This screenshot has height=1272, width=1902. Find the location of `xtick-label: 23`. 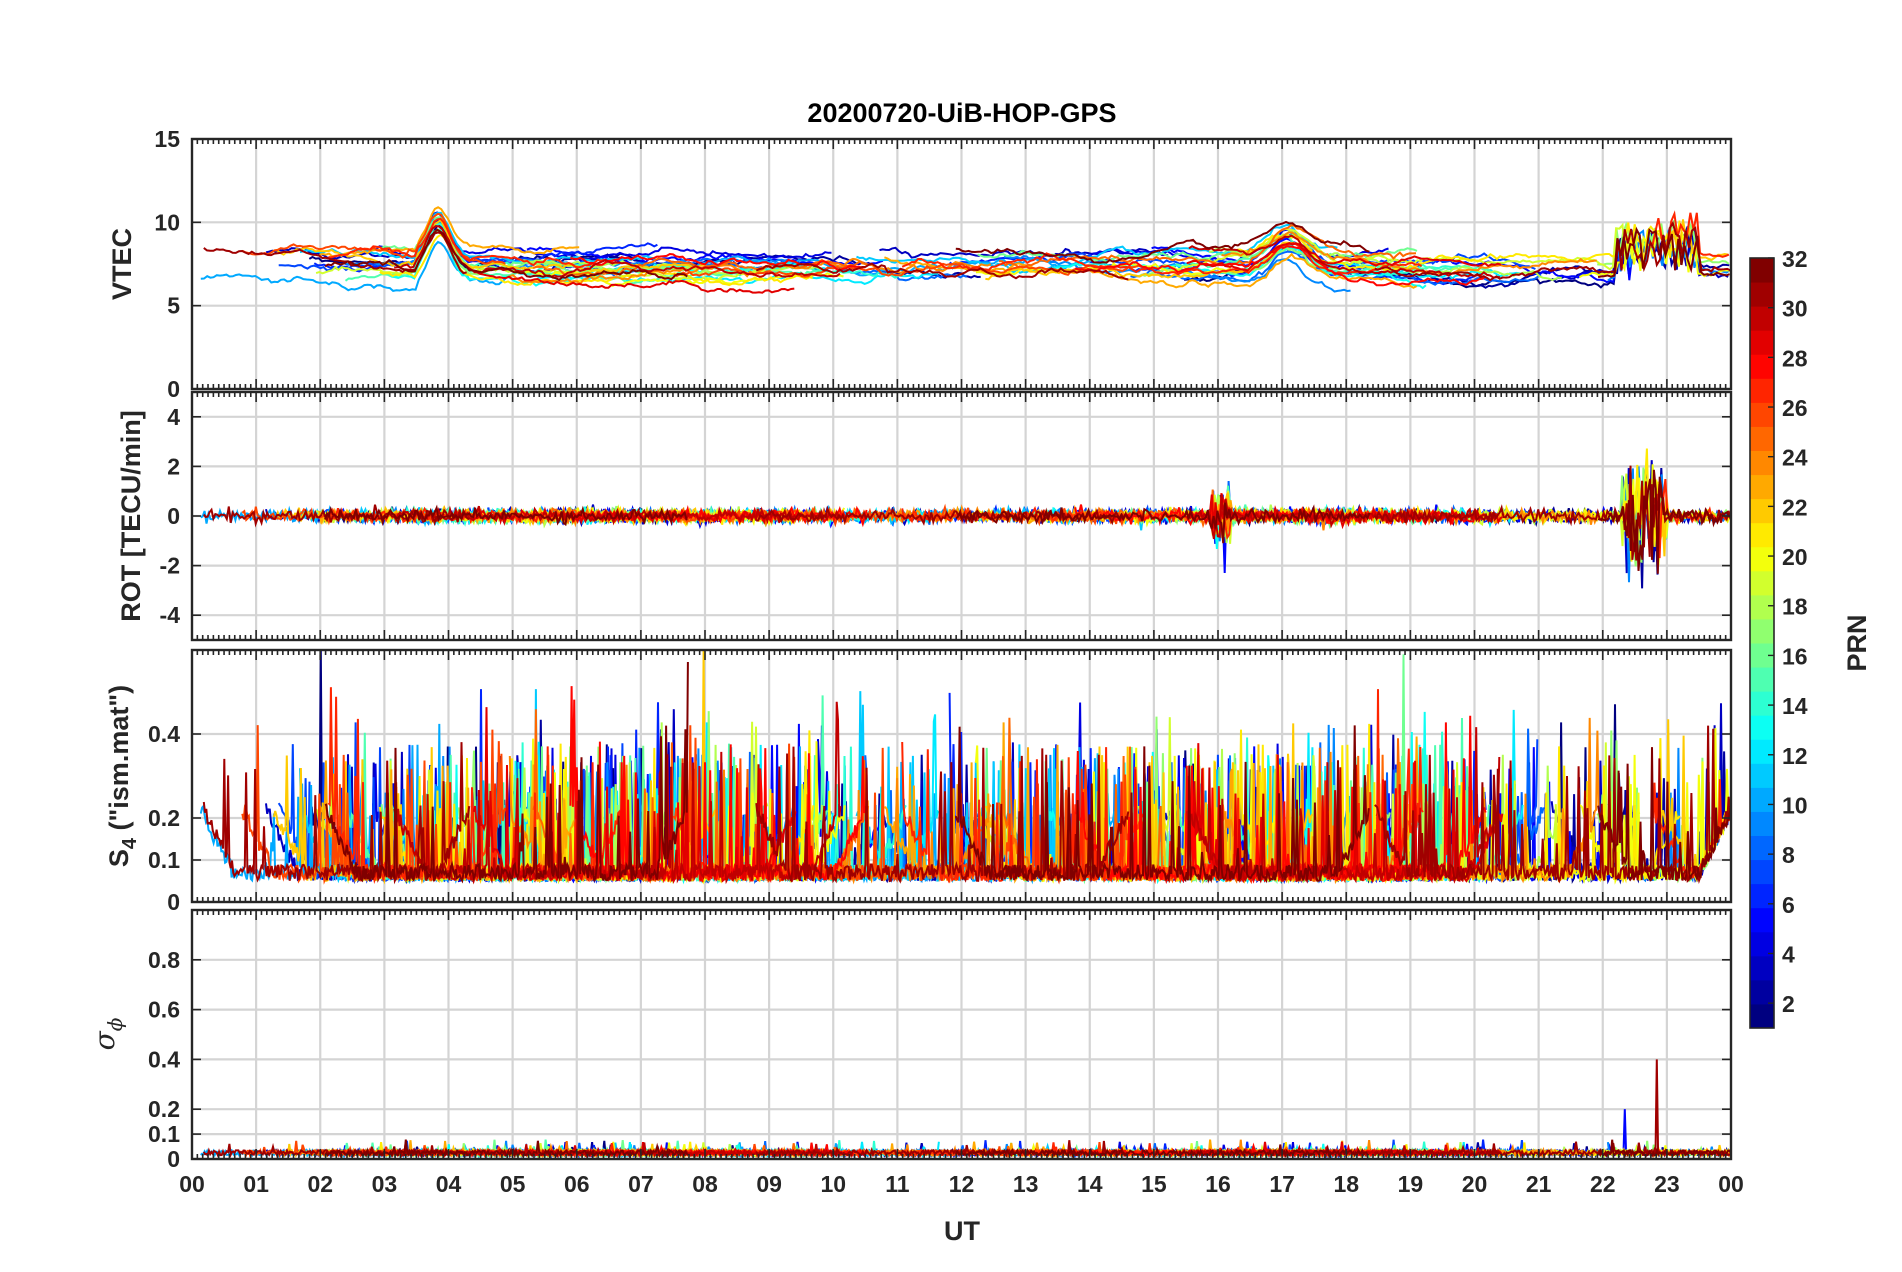

xtick-label: 23 is located at coordinates (1667, 1184).